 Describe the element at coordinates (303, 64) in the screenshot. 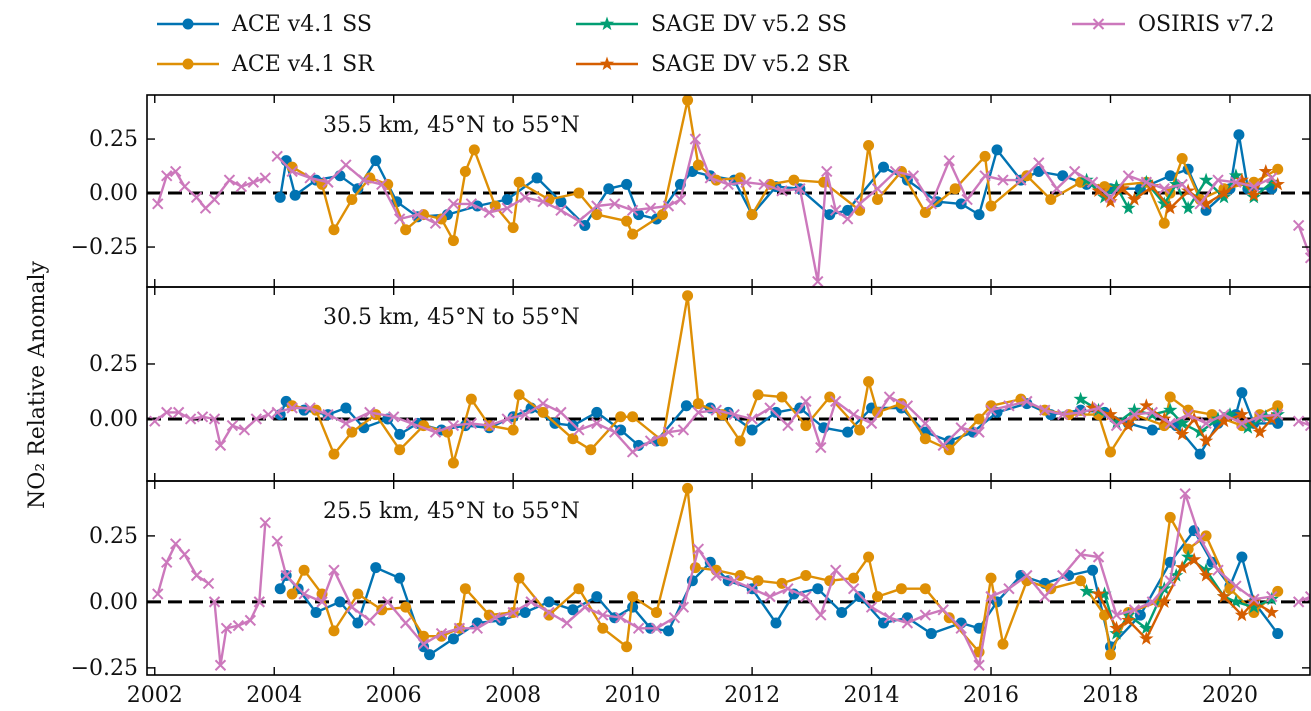

I see `legend-label: ACE v4.1 SR` at that location.